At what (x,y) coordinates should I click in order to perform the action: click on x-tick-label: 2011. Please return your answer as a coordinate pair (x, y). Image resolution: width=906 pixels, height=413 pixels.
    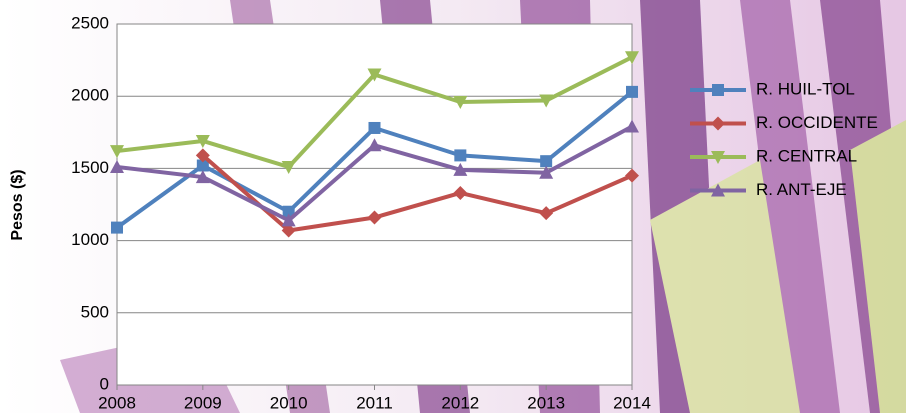
    Looking at the image, I should click on (374, 402).